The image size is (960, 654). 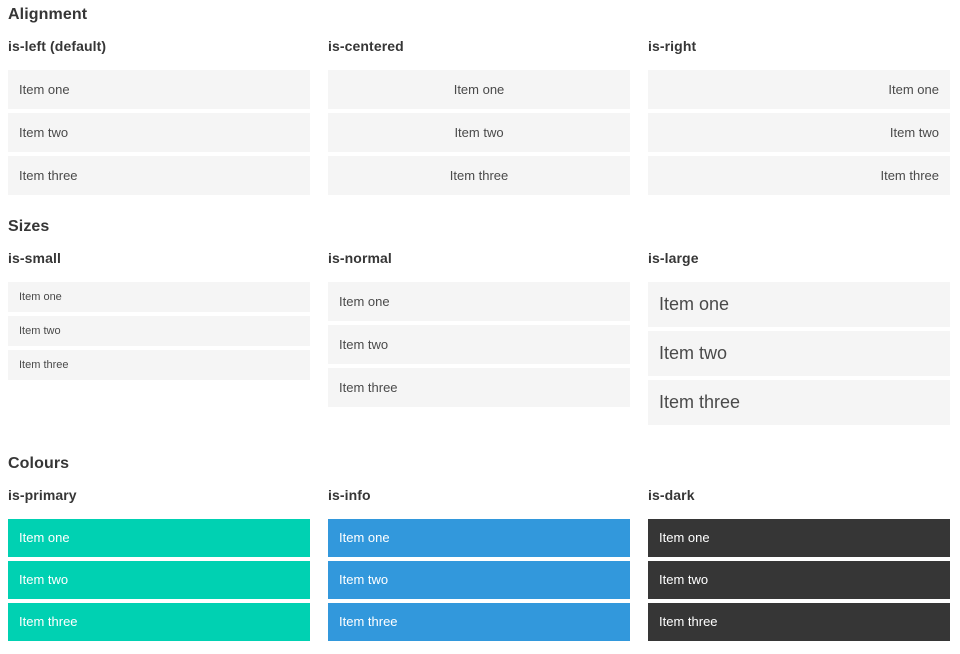 What do you see at coordinates (349, 495) in the screenshot?
I see `variant-heading-is-info: is-info` at bounding box center [349, 495].